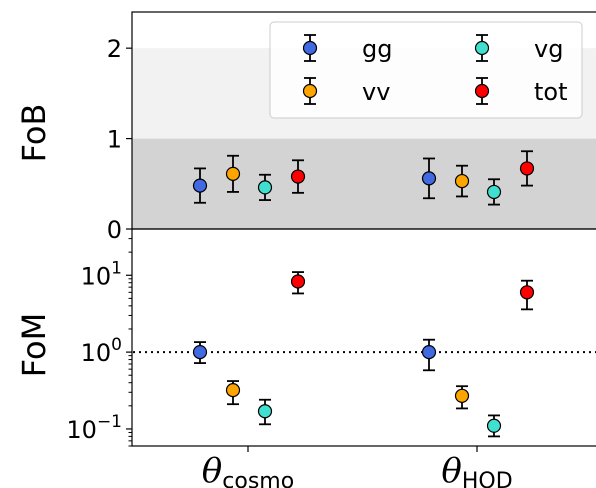  Describe the element at coordinates (101, 351) in the screenshot. I see `fom-ytick-label: 10⁰` at that location.